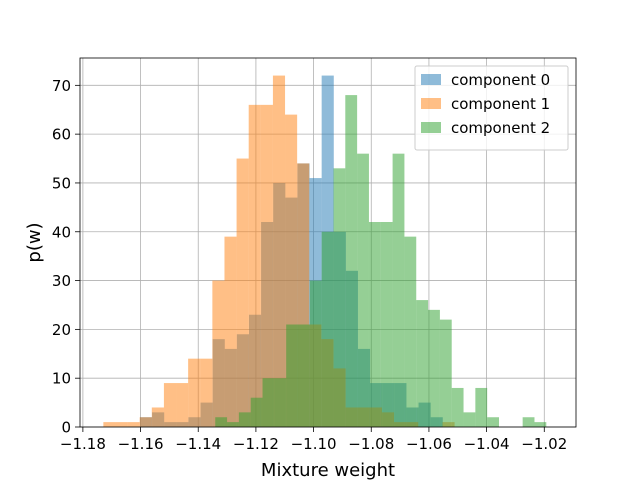 The image size is (640, 480). What do you see at coordinates (500, 80) in the screenshot?
I see `legend-label: component 0` at bounding box center [500, 80].